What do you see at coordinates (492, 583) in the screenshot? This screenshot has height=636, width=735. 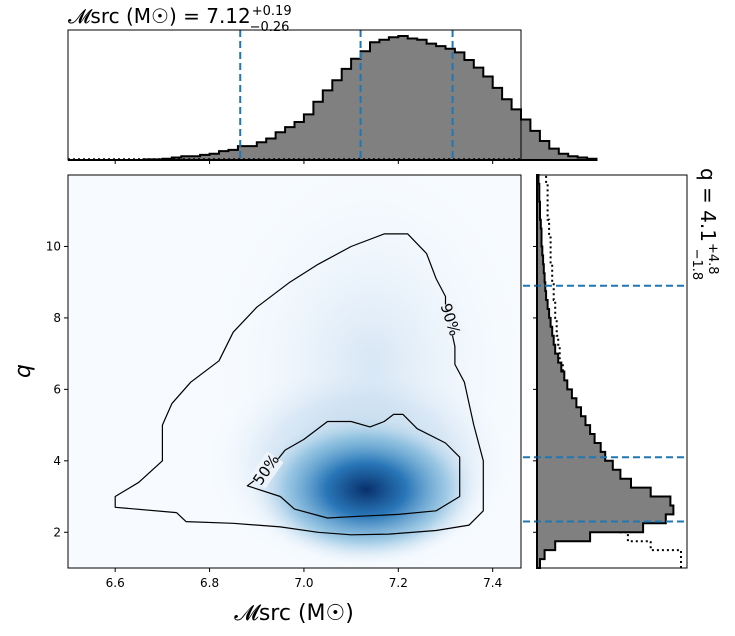 I see `x-tick-label: 7.4` at bounding box center [492, 583].